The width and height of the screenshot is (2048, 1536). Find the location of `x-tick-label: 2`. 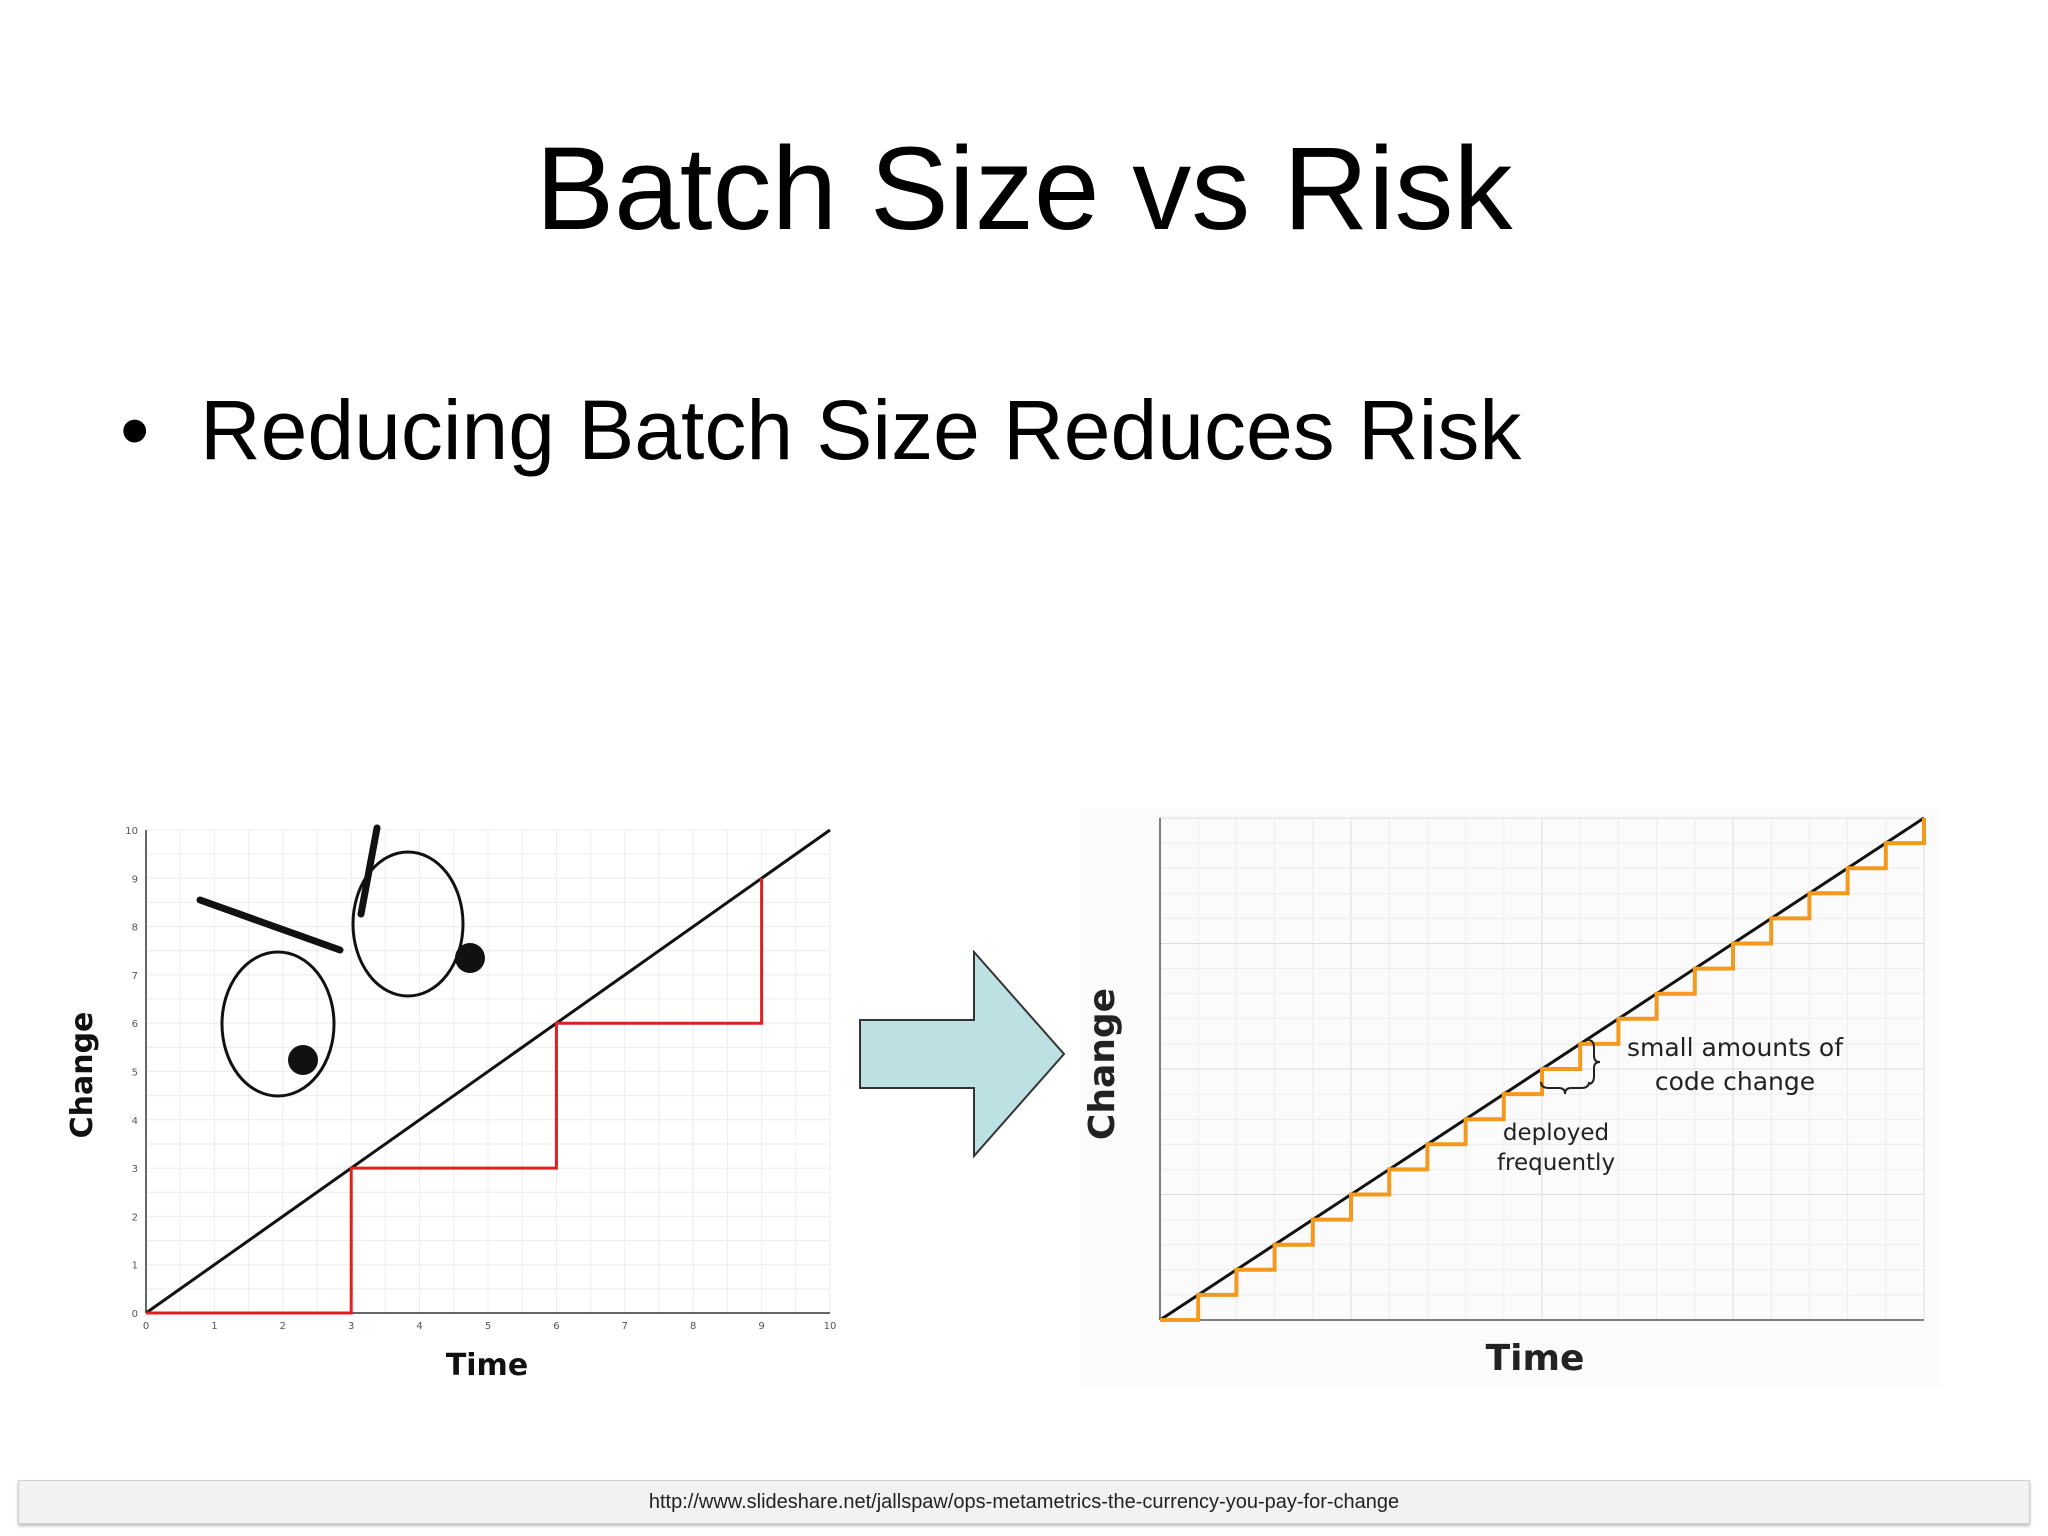

x-tick-label: 2 is located at coordinates (283, 1326).